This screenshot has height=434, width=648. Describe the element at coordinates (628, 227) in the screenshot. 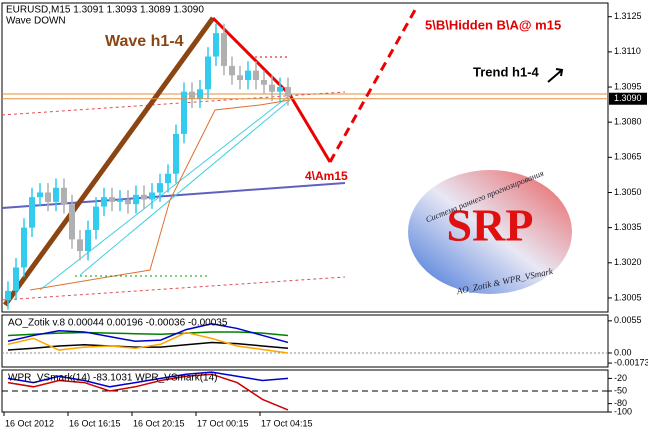

I see `y-tick-label: 1.3035` at that location.